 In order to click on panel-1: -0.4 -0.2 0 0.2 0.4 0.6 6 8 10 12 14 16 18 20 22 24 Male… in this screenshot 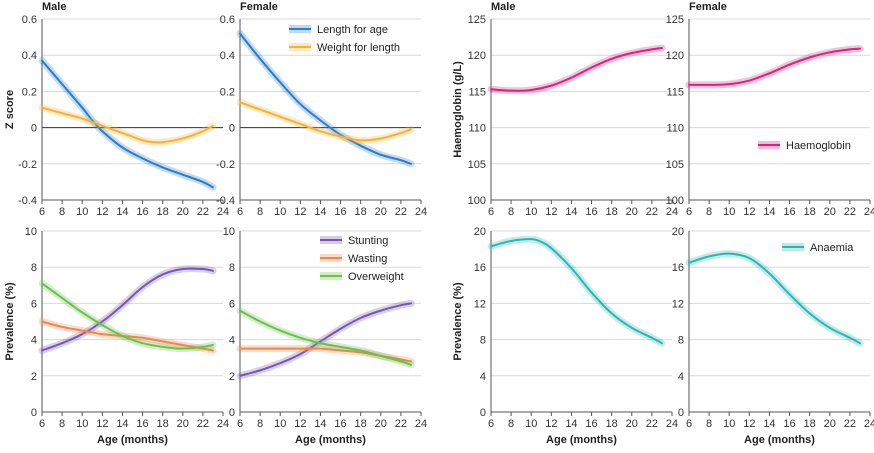, I will do `click(116, 109)`.